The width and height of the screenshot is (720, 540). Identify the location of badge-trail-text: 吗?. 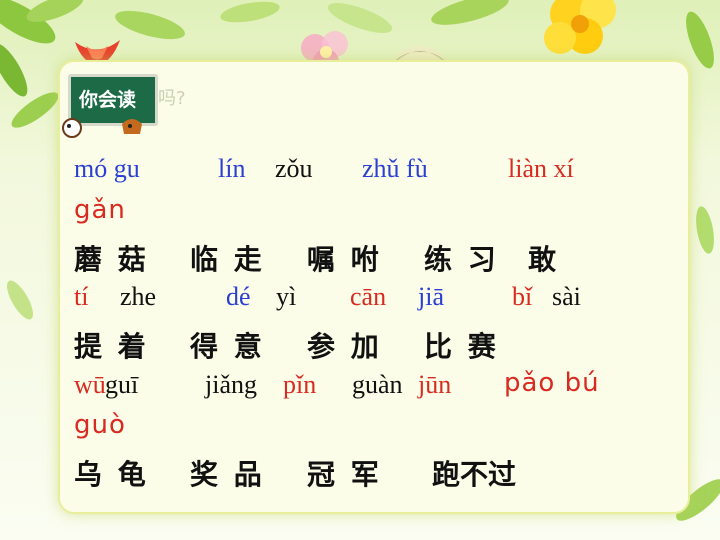
(172, 98).